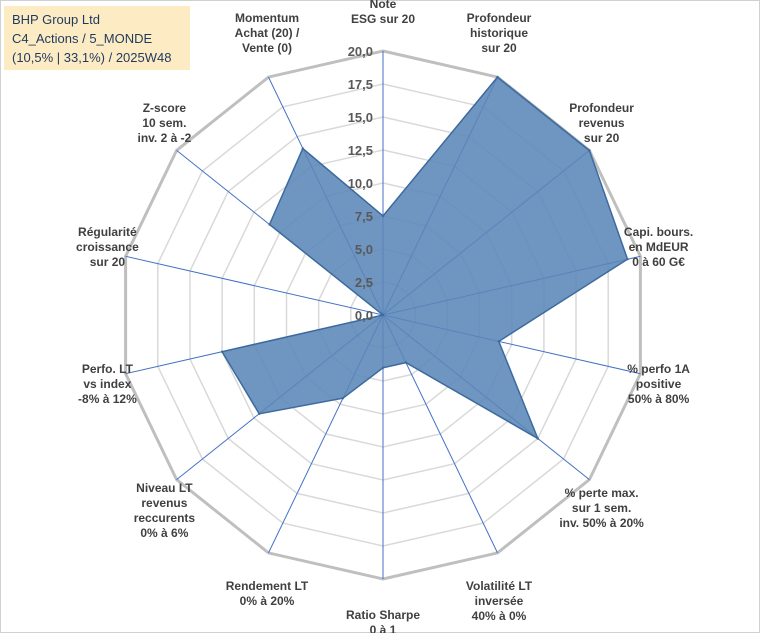 This screenshot has height=633, width=760. What do you see at coordinates (92, 57) in the screenshot?
I see `portfolio-stats: (10,5% | 33,1%) / 2025W48` at bounding box center [92, 57].